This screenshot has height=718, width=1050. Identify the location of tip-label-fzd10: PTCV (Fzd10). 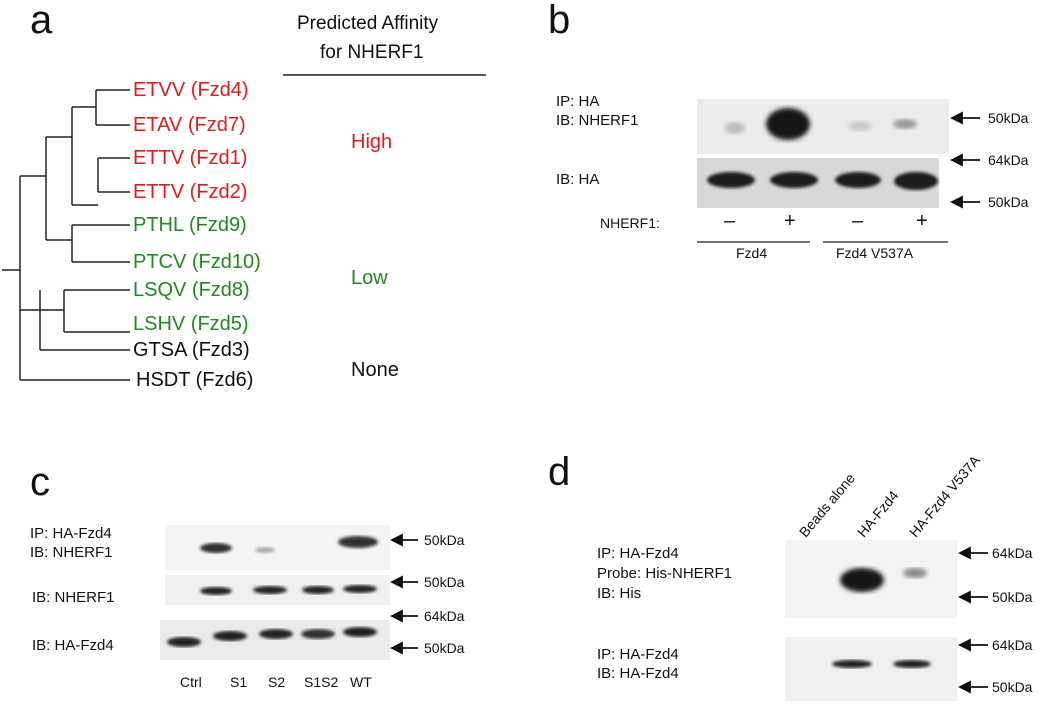
(197, 262).